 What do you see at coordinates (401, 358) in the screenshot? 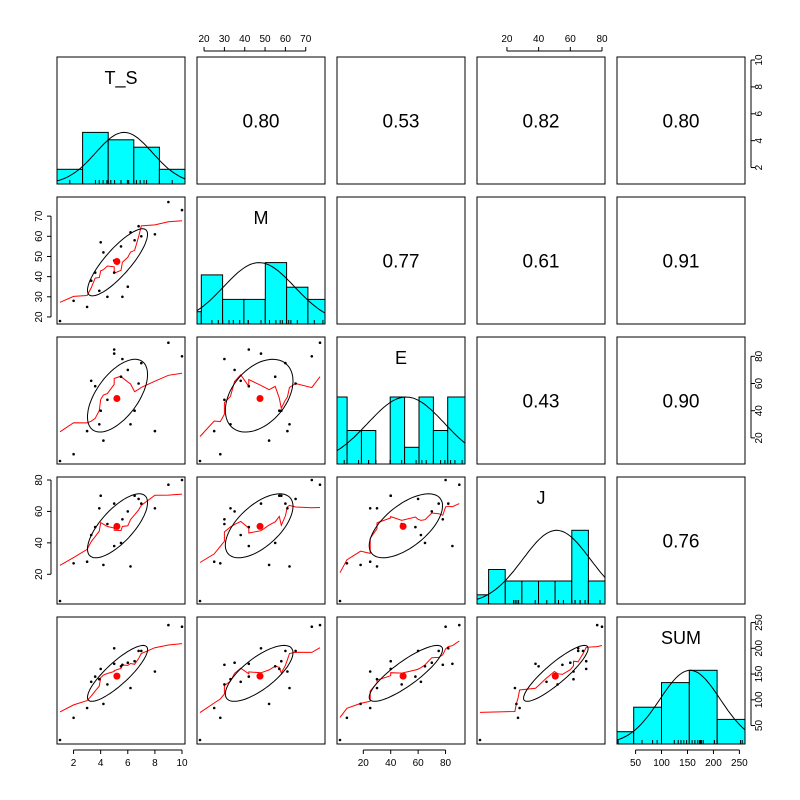
I see `variable-name-label: E` at bounding box center [401, 358].